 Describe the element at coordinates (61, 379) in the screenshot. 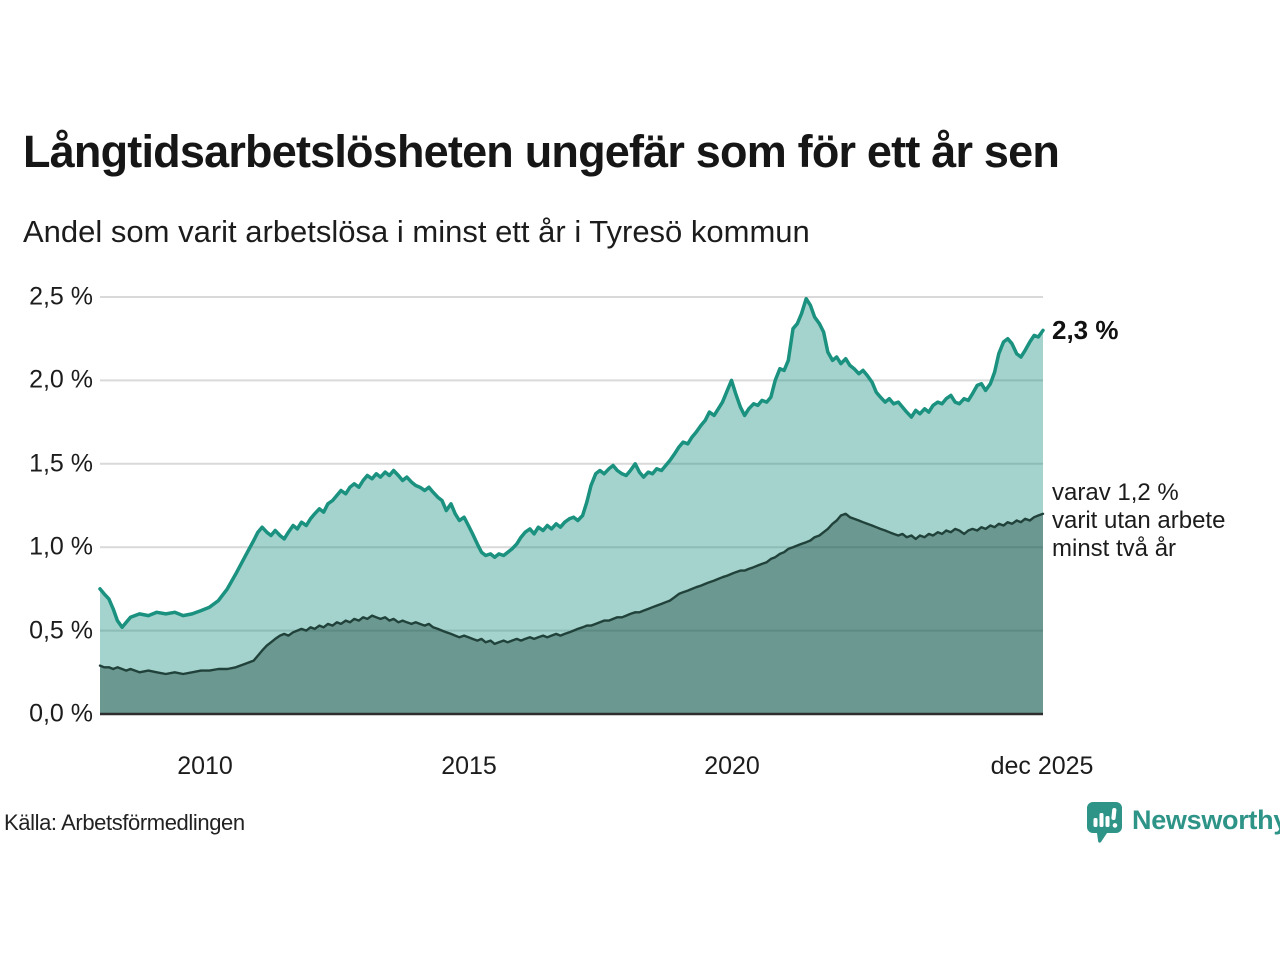

I see `y-axis-label-20: 2,0 %` at that location.